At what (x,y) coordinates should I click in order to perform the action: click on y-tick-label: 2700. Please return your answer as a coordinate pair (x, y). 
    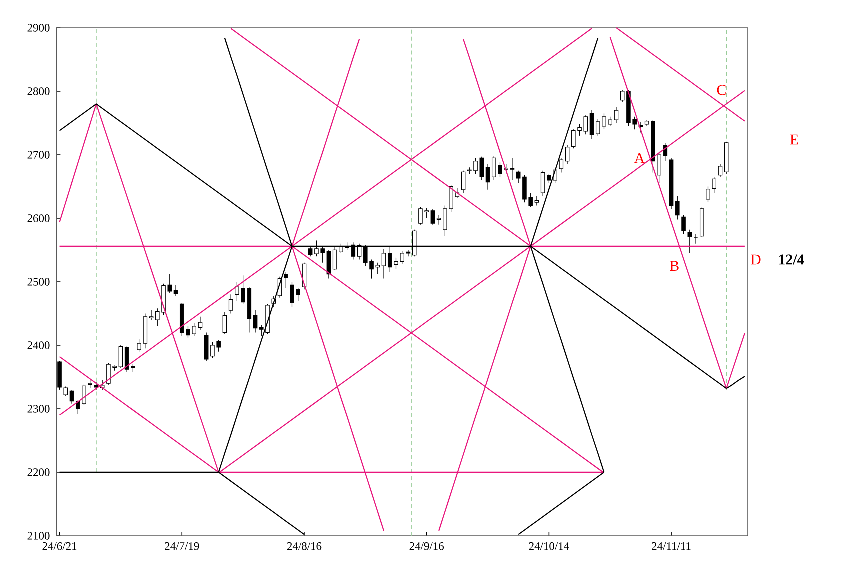
    Looking at the image, I should click on (39, 155).